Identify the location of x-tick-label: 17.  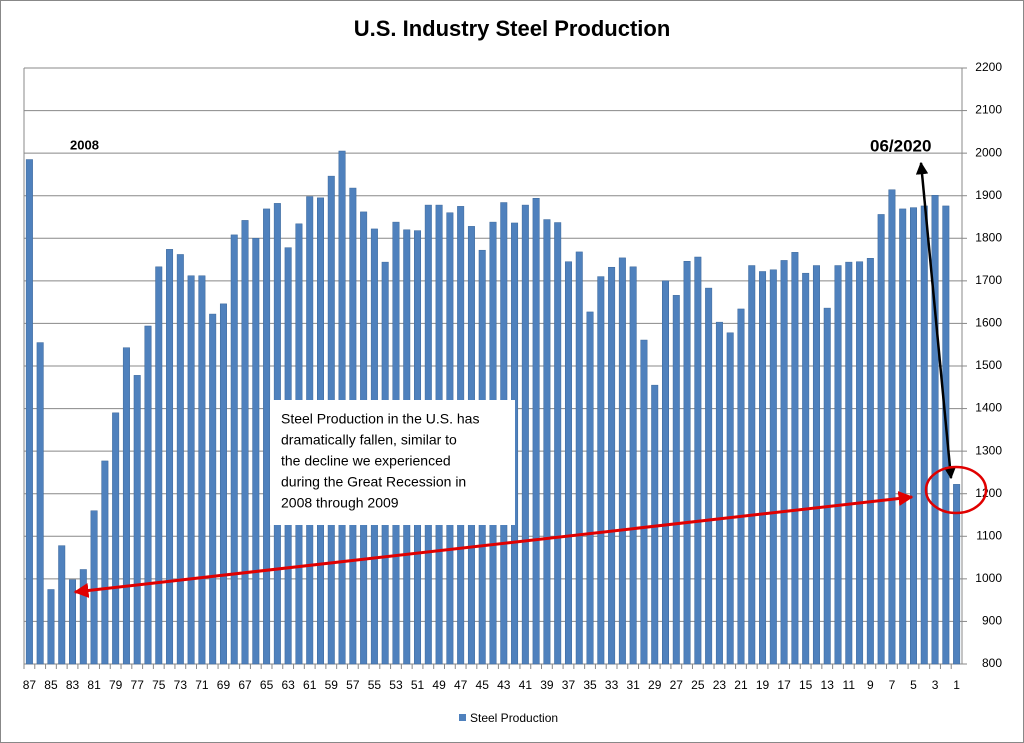
(784, 685).